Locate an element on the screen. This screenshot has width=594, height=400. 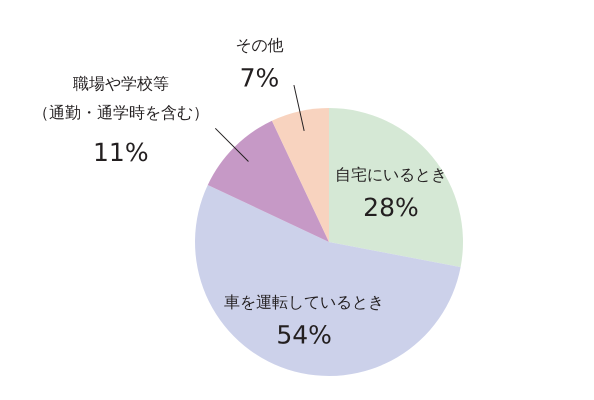
slice-label: 車を運転しているとき is located at coordinates (304, 302).